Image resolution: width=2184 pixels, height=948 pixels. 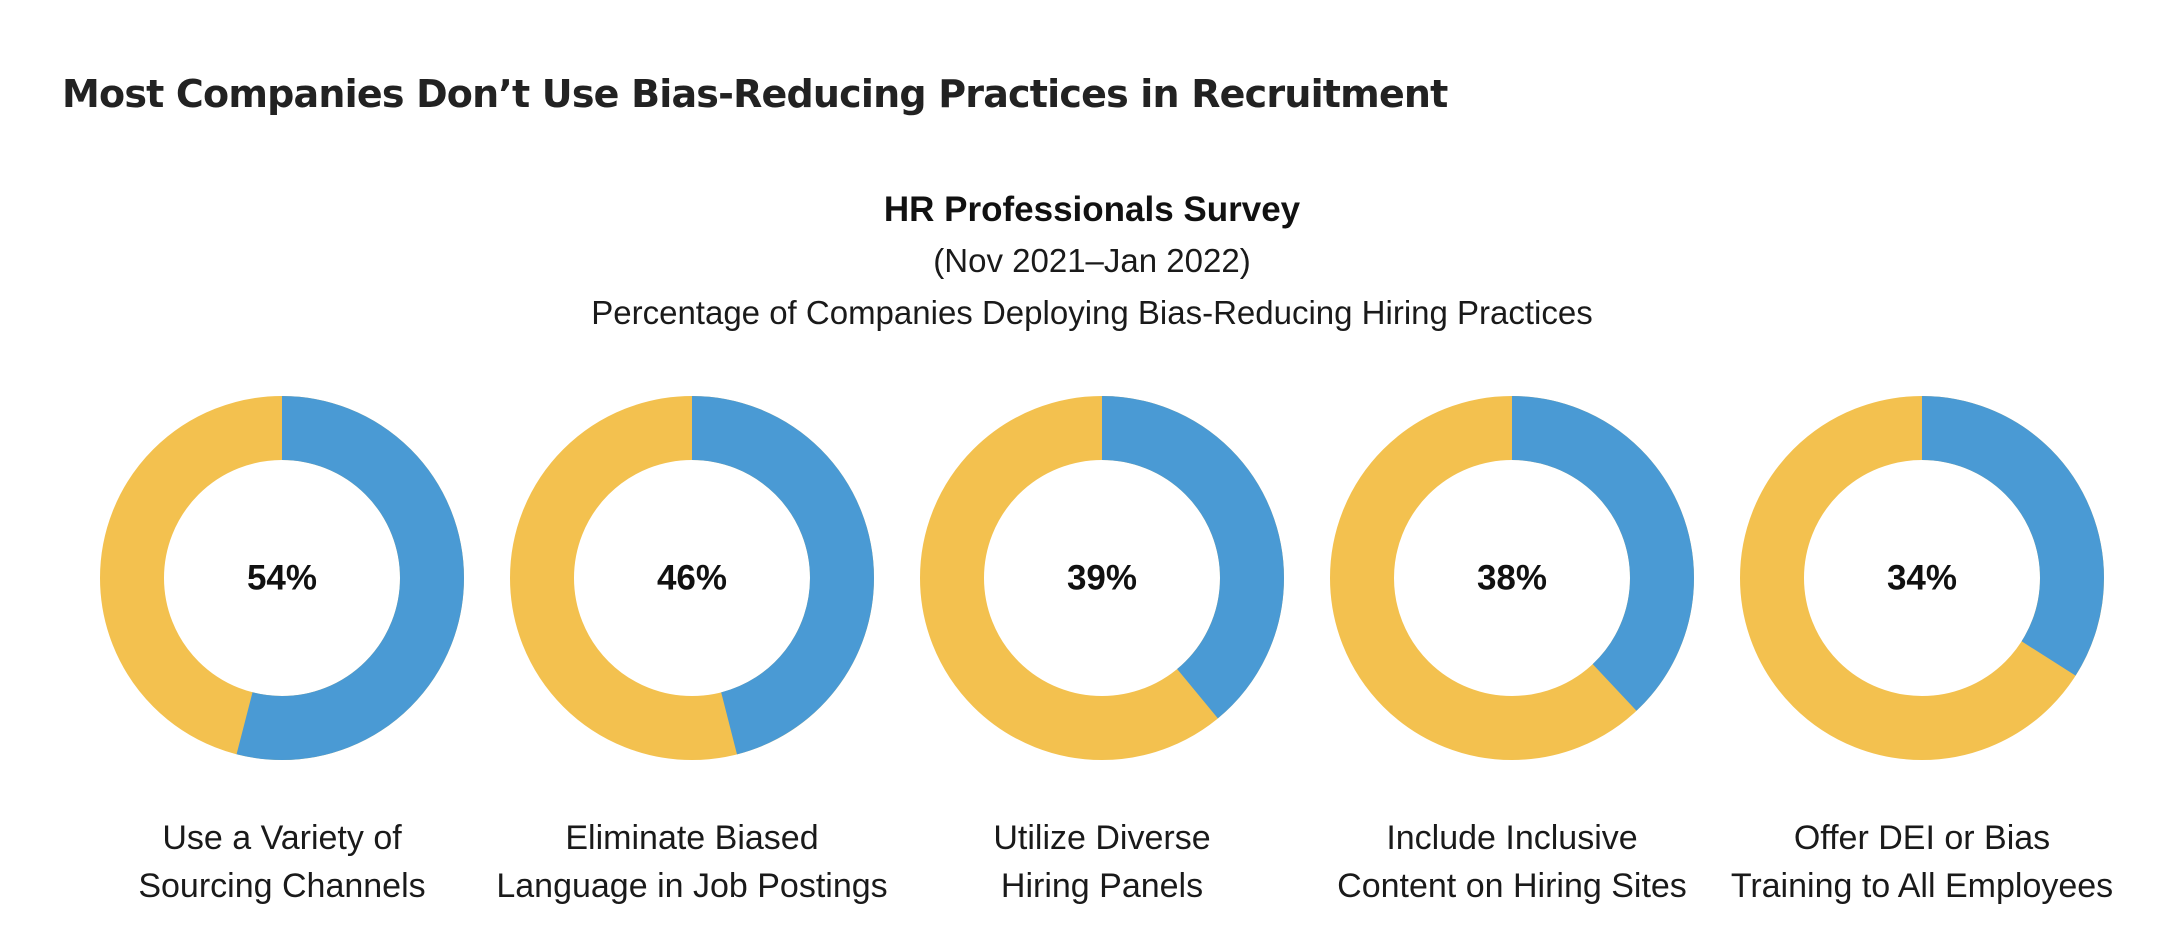 I want to click on category-label-line-1-0: Eliminate Biased, so click(x=692, y=838).